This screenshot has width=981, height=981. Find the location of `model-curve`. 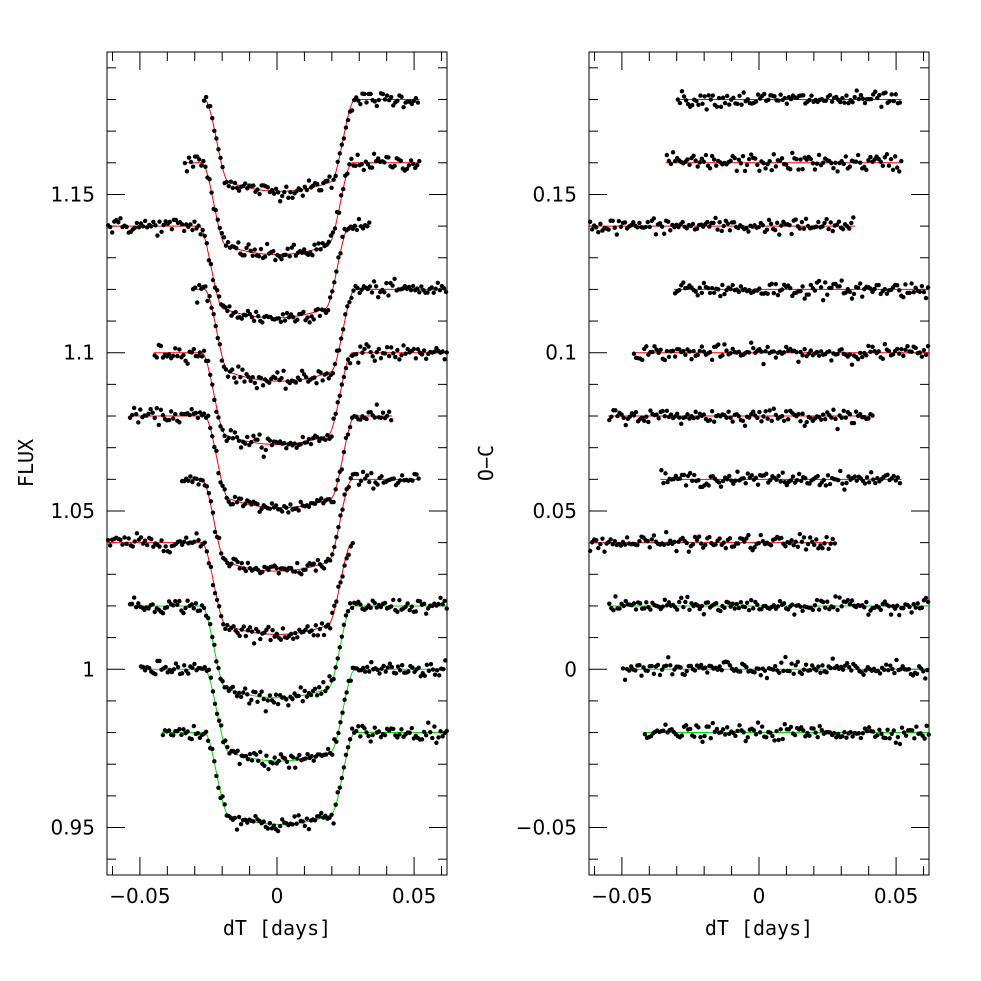

model-curve is located at coordinates (287, 652).